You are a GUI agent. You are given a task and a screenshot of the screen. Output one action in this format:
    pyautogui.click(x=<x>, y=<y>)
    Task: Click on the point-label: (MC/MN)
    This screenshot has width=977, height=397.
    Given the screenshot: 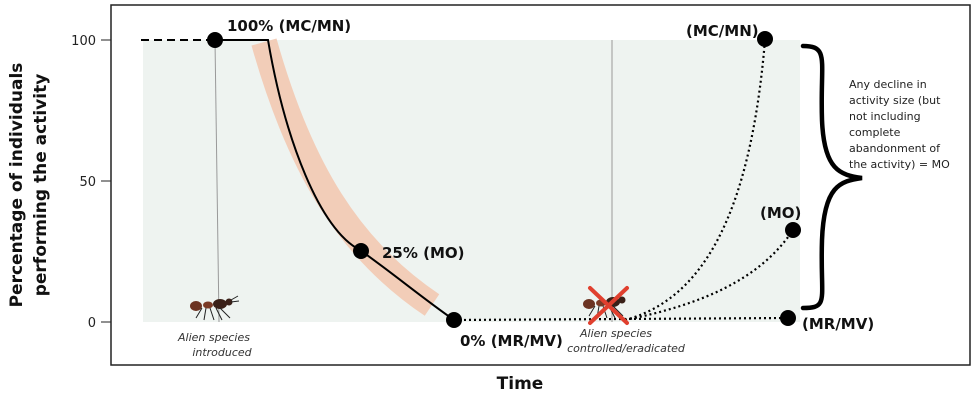 What is the action you would take?
    pyautogui.click(x=722, y=31)
    